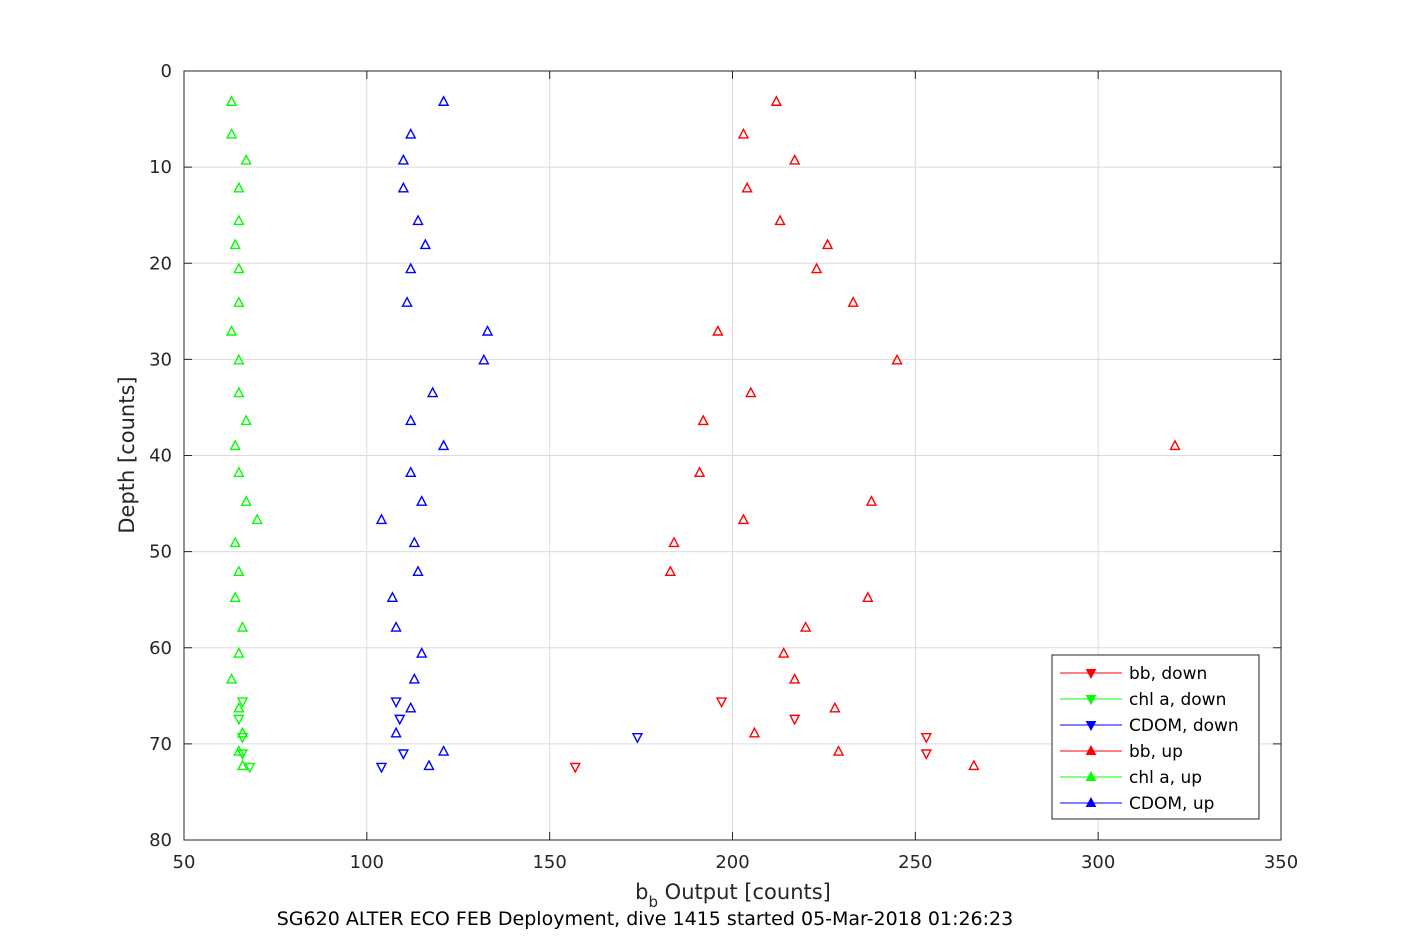 This screenshot has height=945, width=1417. I want to click on series-chl-a-down, so click(244, 735).